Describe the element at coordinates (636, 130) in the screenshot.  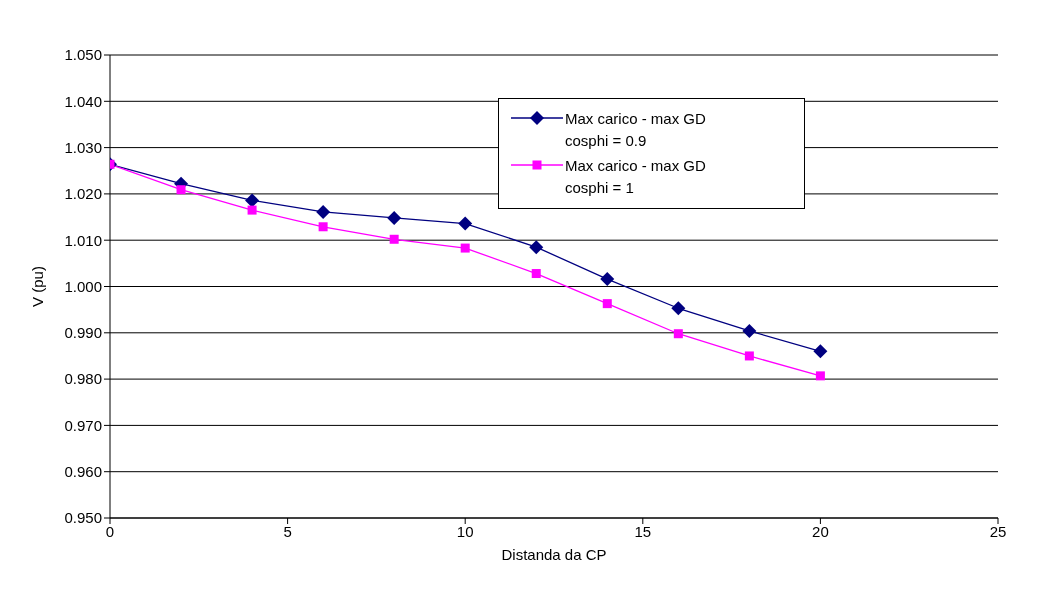
I see `legend-label: Max carico - max GD cosphi = 0.9` at that location.